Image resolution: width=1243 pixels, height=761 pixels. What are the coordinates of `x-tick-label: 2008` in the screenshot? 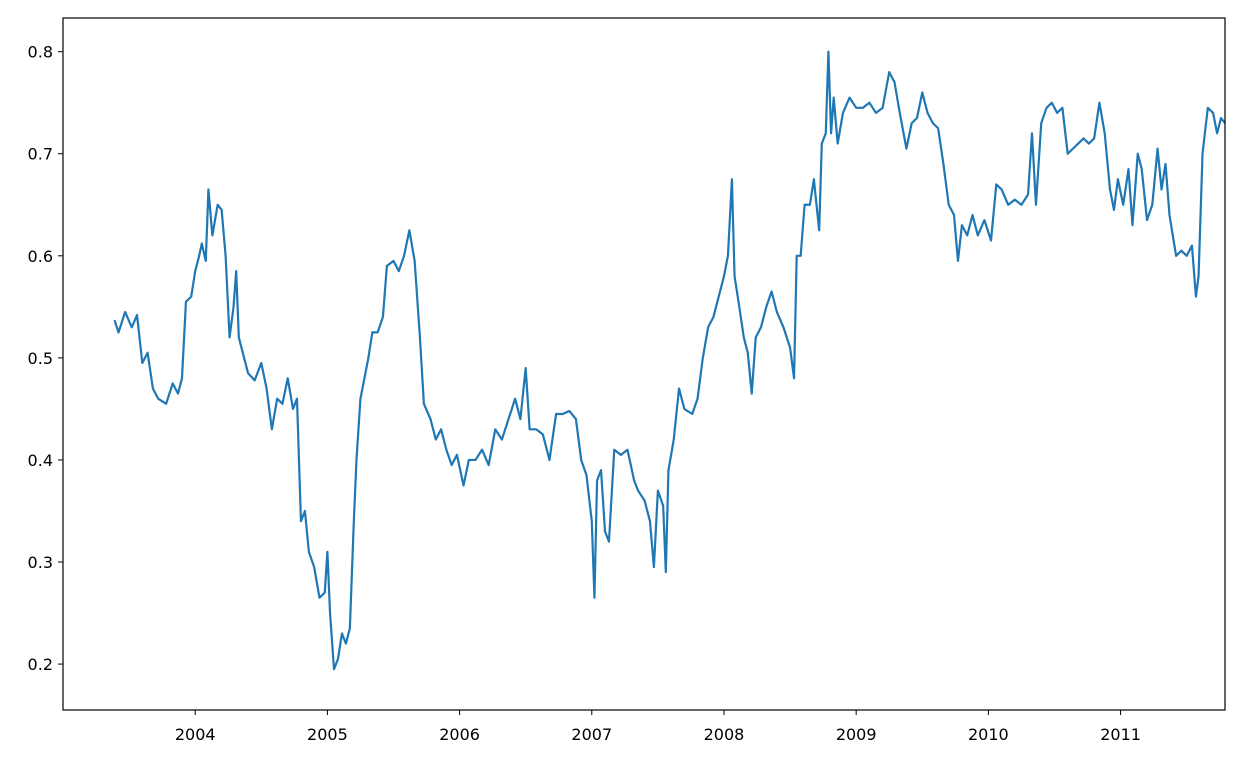 It's located at (724, 734).